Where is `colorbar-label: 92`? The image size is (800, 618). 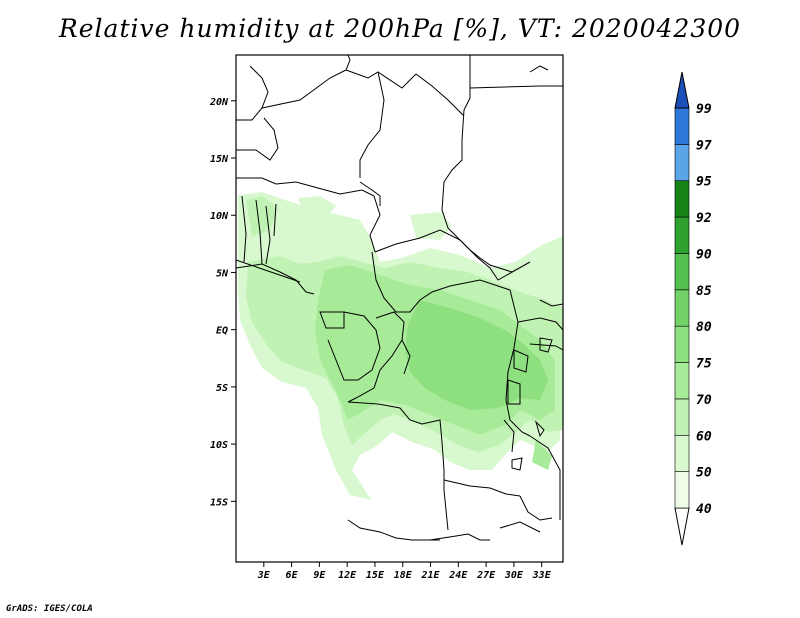 colorbar-label: 92 is located at coordinates (704, 218).